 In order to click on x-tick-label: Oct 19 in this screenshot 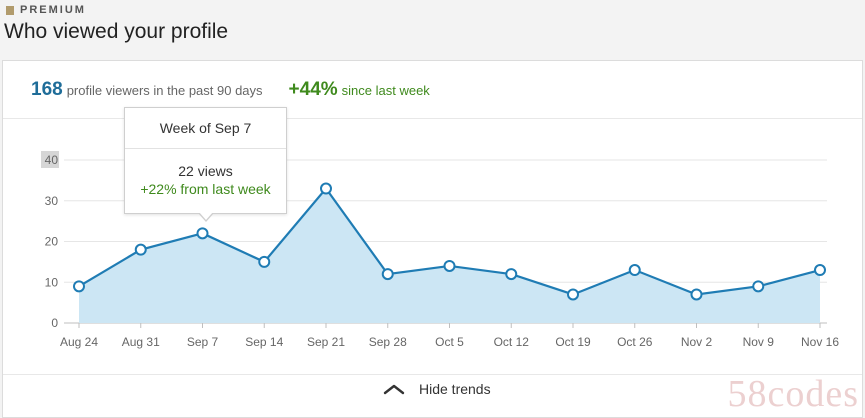, I will do `click(573, 342)`.